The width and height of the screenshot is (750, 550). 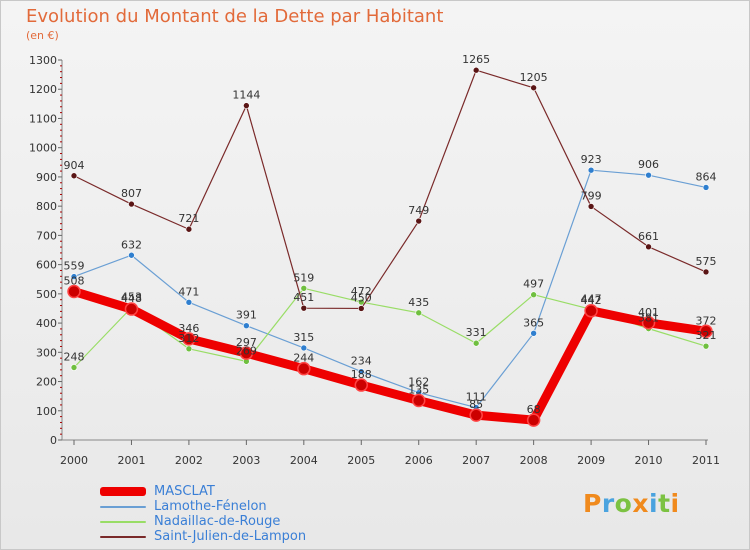 What do you see at coordinates (43, 89) in the screenshot?
I see `y-tick-label: 1200` at bounding box center [43, 89].